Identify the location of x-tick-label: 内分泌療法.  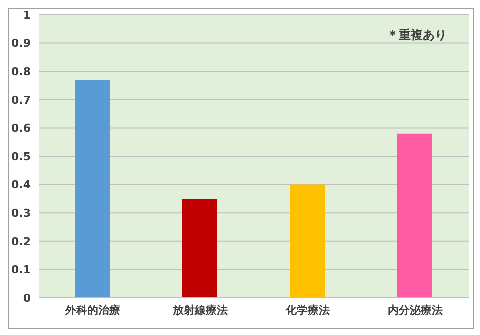
(415, 310).